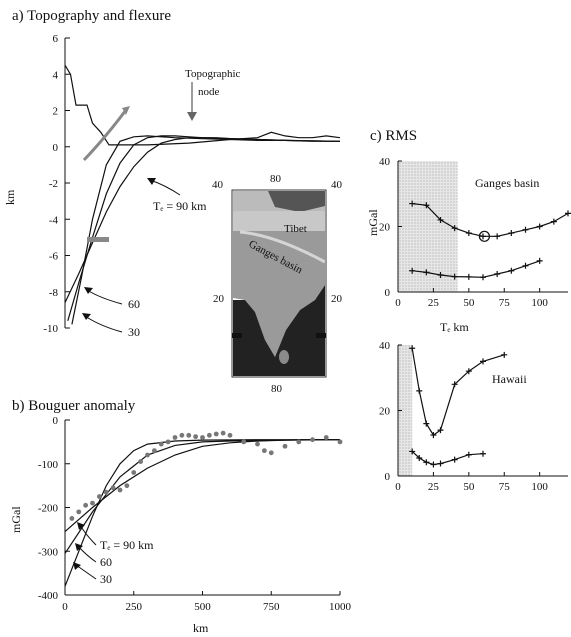  What do you see at coordinates (134, 304) in the screenshot?
I see `te-label-60-a: 60` at bounding box center [134, 304].